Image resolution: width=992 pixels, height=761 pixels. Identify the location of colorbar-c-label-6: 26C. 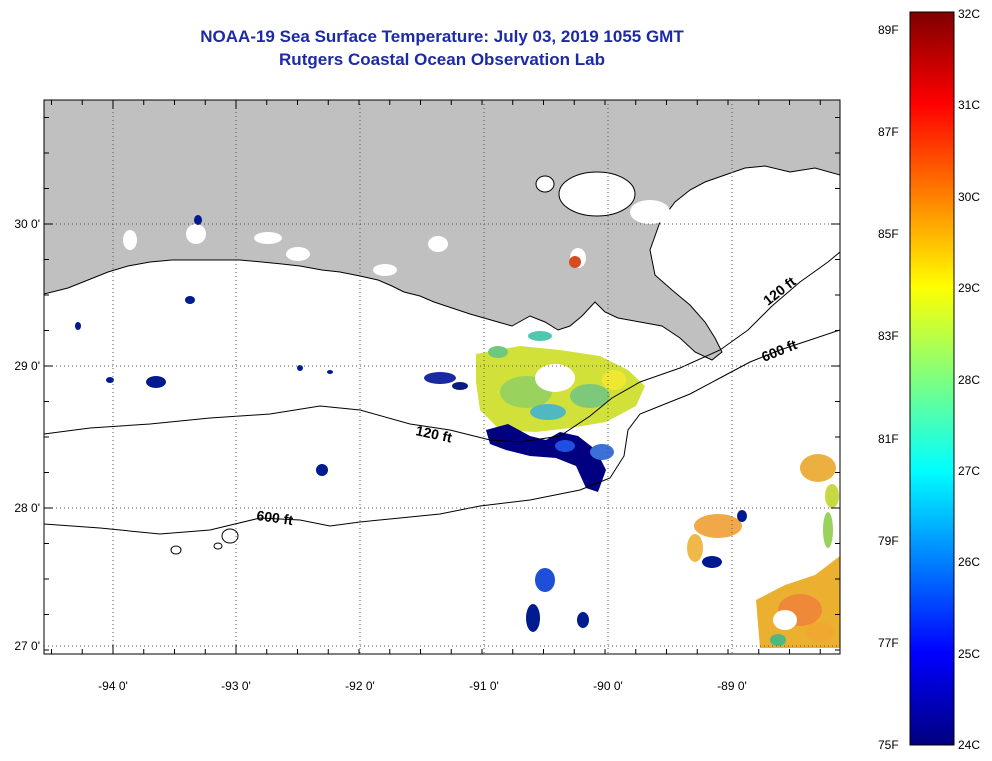
(969, 562).